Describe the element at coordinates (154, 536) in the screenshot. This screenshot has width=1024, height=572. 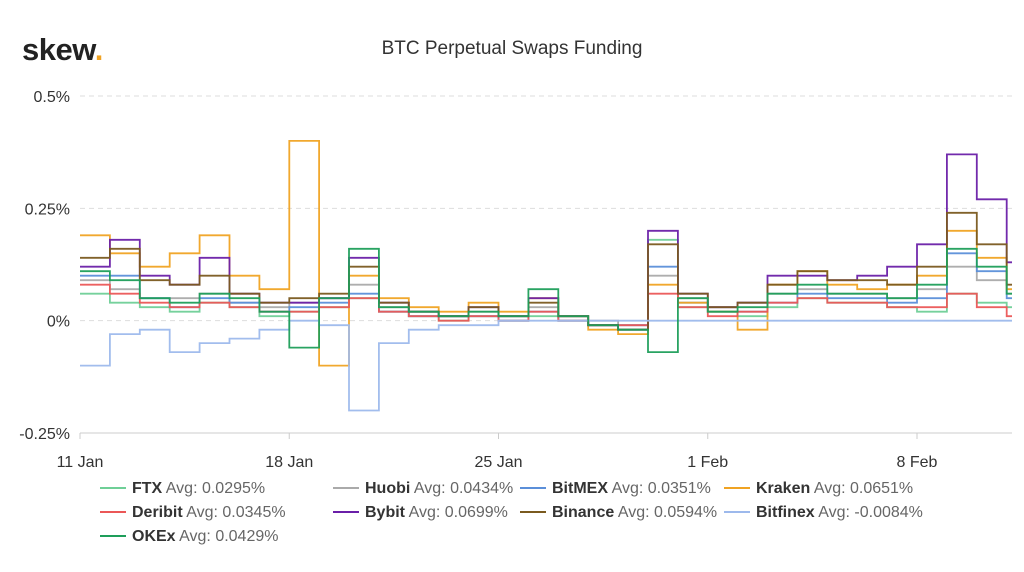
I see `legend-series-name: OKEx` at that location.